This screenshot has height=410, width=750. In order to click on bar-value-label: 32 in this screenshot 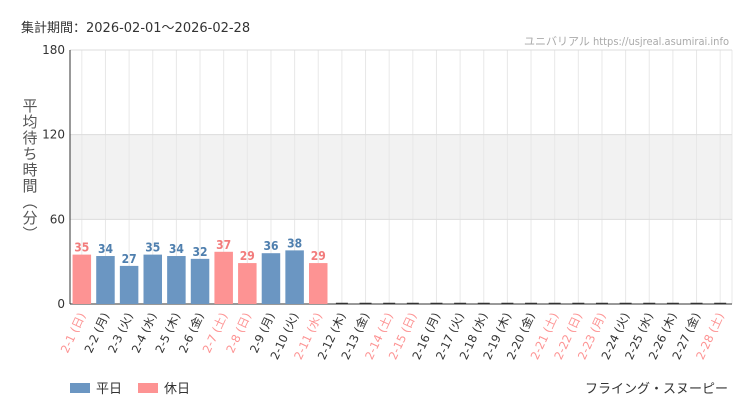, I will do `click(200, 252)`.